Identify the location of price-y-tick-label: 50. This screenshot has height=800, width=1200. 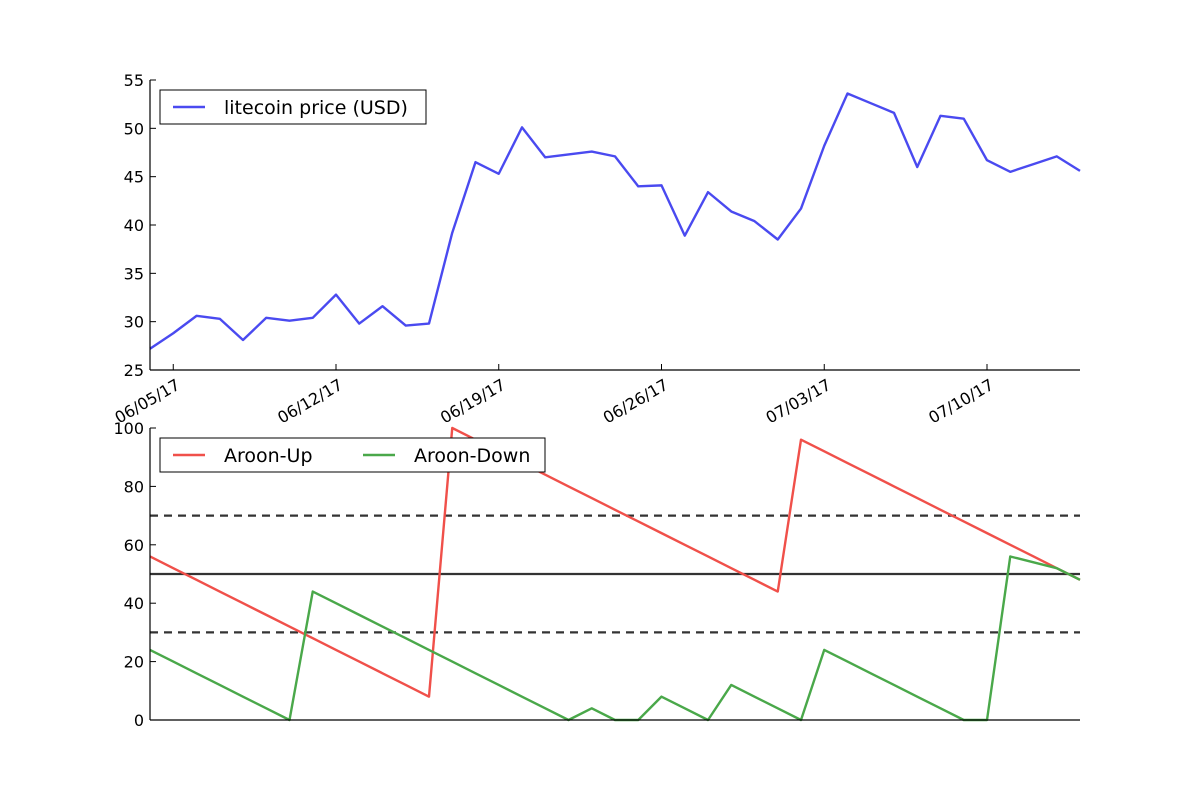
(134, 128).